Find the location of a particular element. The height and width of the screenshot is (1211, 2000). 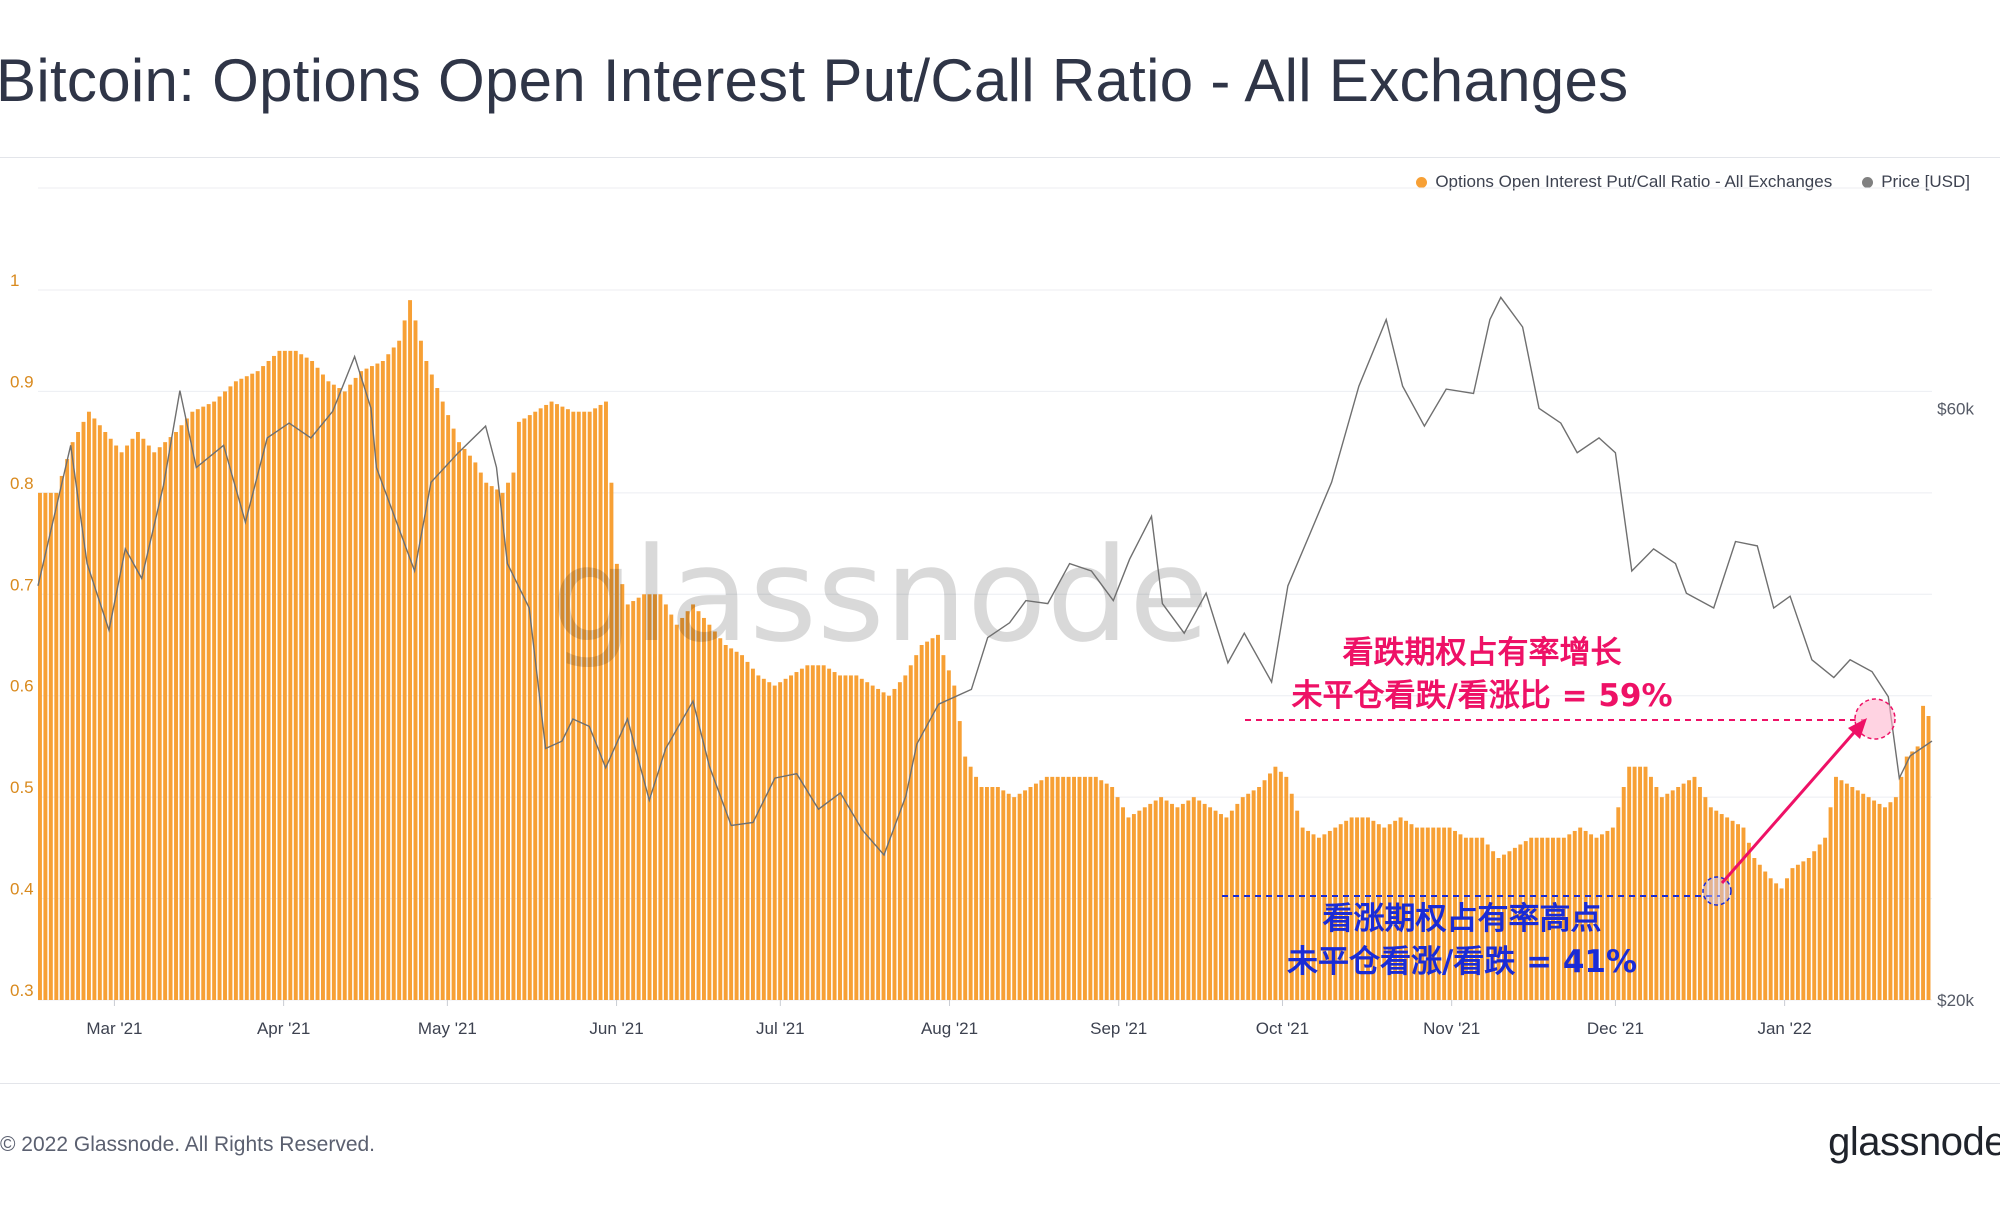

glassnode-logo: glassnode is located at coordinates (1914, 1142).